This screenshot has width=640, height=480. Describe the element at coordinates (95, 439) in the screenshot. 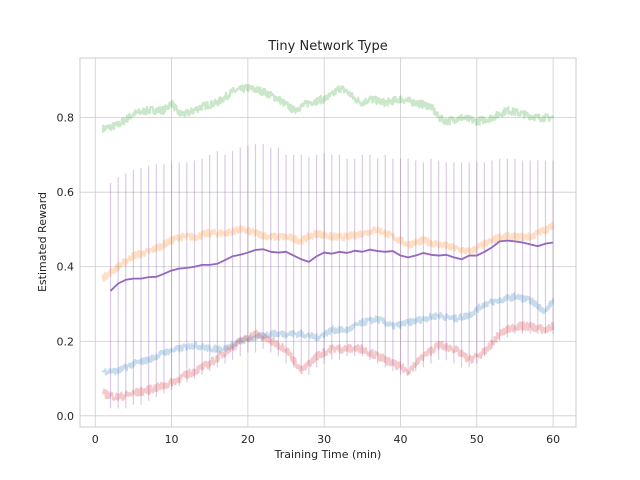

I see `x-tick-label: 0` at that location.